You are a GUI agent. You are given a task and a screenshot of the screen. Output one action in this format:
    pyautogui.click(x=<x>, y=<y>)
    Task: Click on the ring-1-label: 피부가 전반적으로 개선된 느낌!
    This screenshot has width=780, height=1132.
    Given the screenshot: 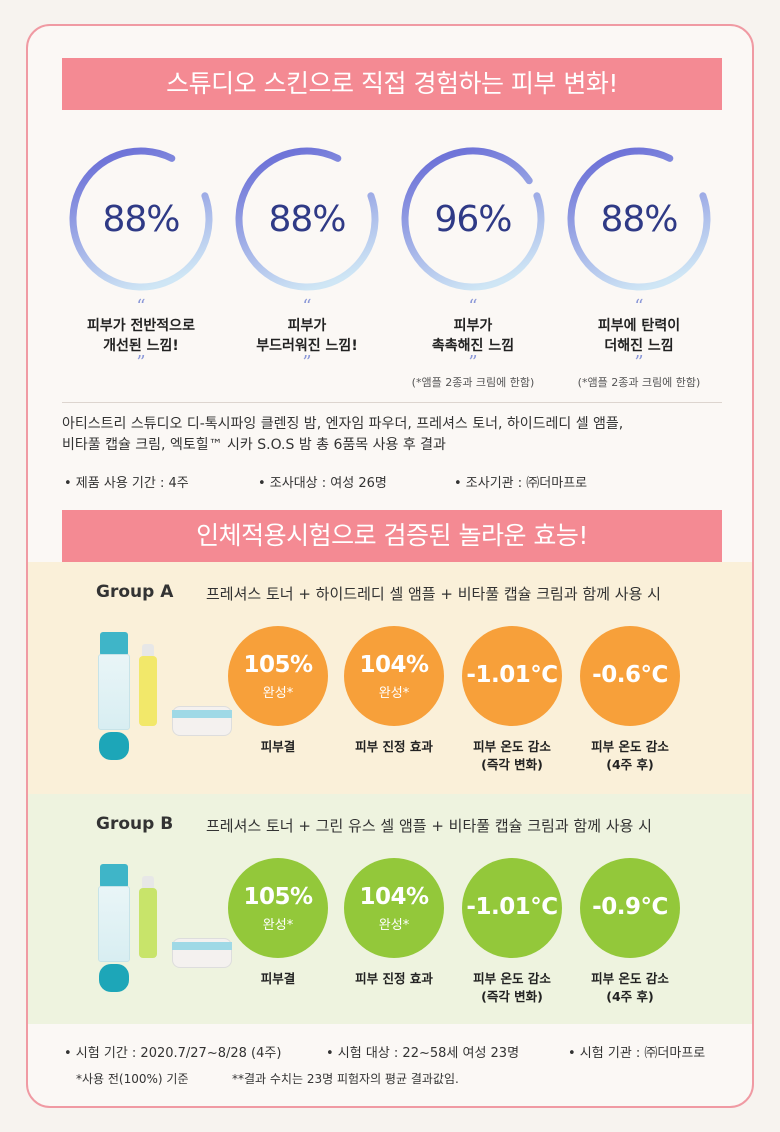 What is the action you would take?
    pyautogui.click(x=141, y=336)
    